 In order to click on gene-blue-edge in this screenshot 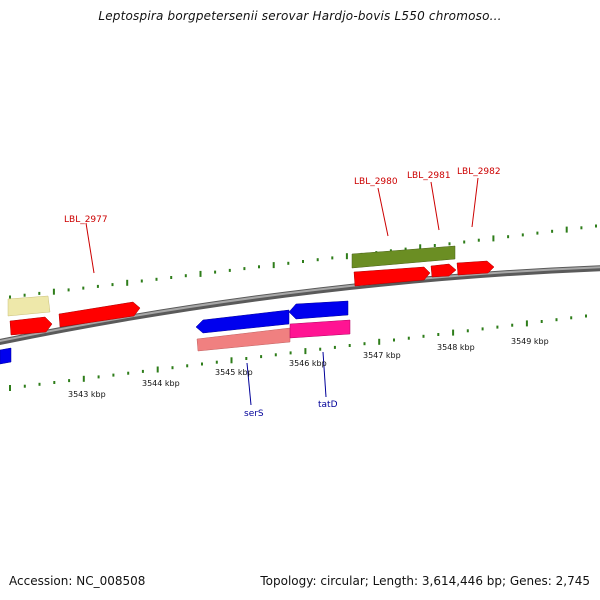, I will do `click(6, 356)`.